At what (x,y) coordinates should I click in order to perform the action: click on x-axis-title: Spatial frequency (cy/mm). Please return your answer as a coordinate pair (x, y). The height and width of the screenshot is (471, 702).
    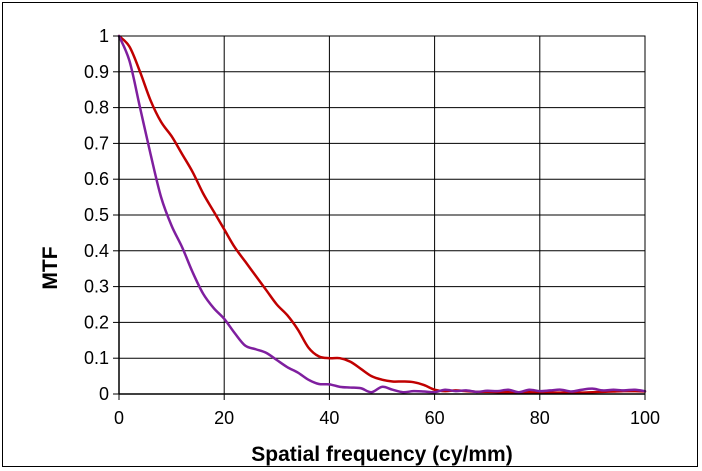
    Looking at the image, I should click on (381, 454).